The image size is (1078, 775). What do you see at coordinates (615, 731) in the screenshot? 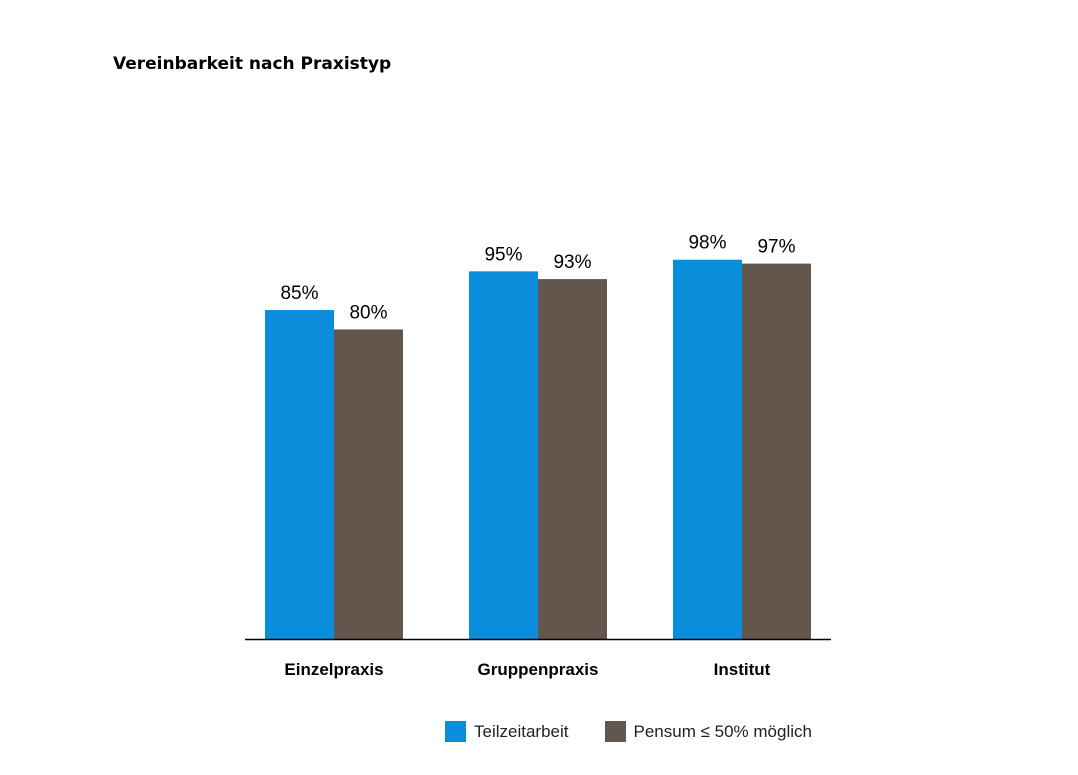
I see `legend-swatch-pensum` at bounding box center [615, 731].